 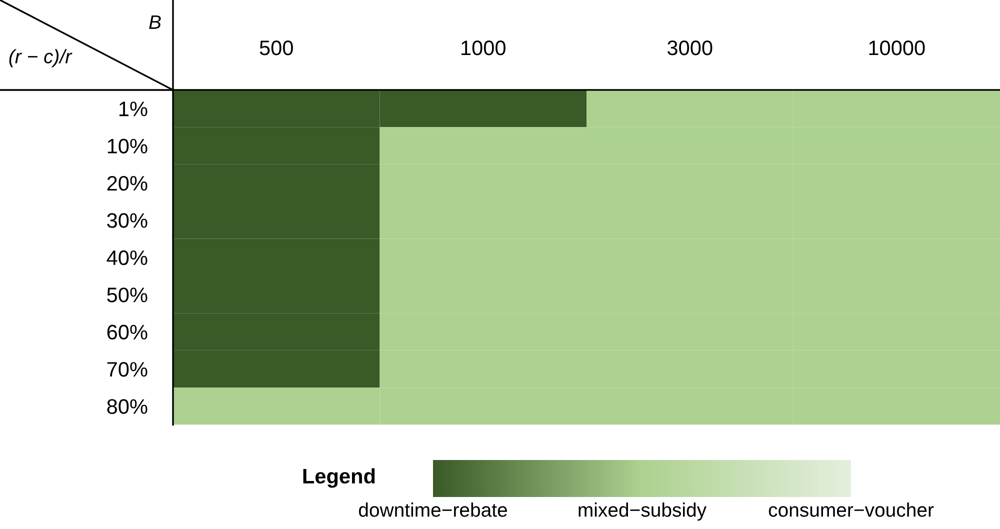 I want to click on color-bar-title: Legend, so click(x=339, y=478).